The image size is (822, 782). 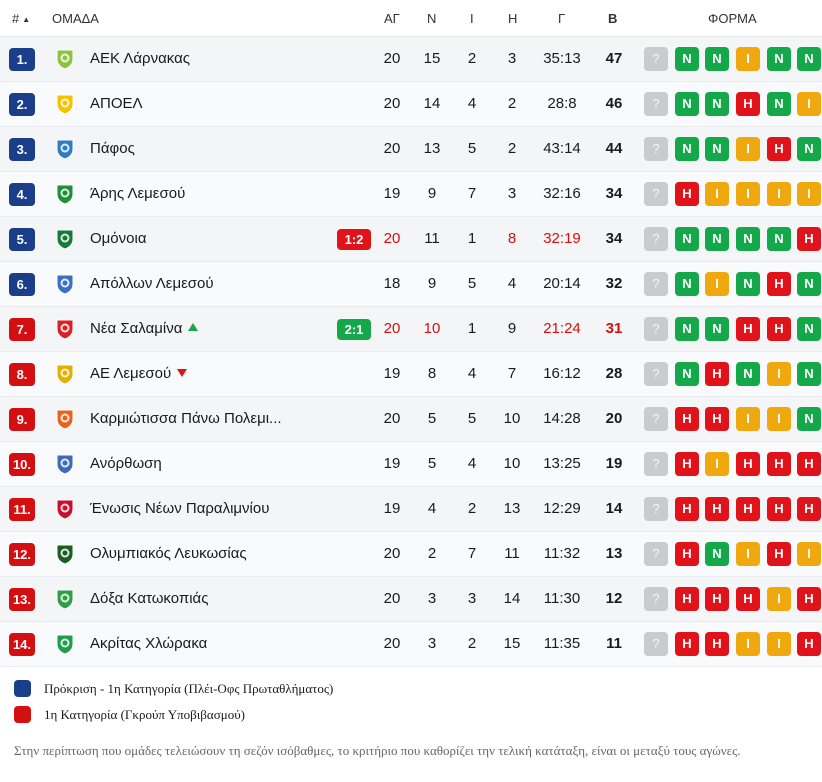 What do you see at coordinates (116, 103) in the screenshot?
I see `team-name-text: ΑΠΟΕΛ` at bounding box center [116, 103].